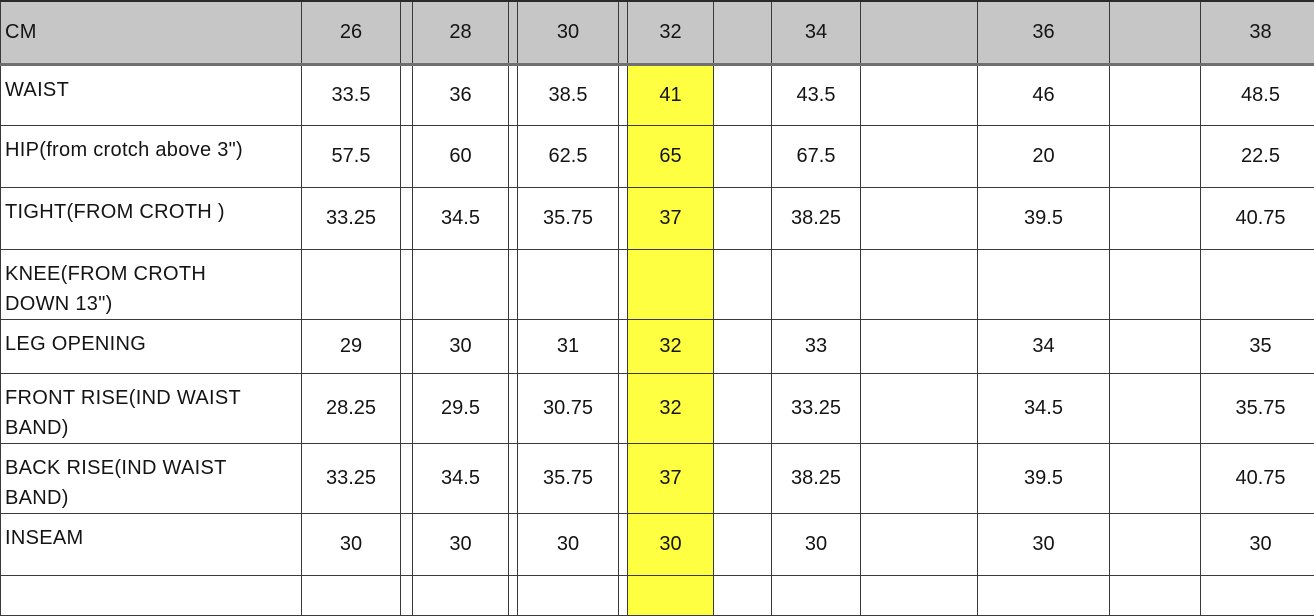 Image resolution: width=1314 pixels, height=616 pixels. Describe the element at coordinates (461, 94) in the screenshot. I see `value-cell: 36` at that location.